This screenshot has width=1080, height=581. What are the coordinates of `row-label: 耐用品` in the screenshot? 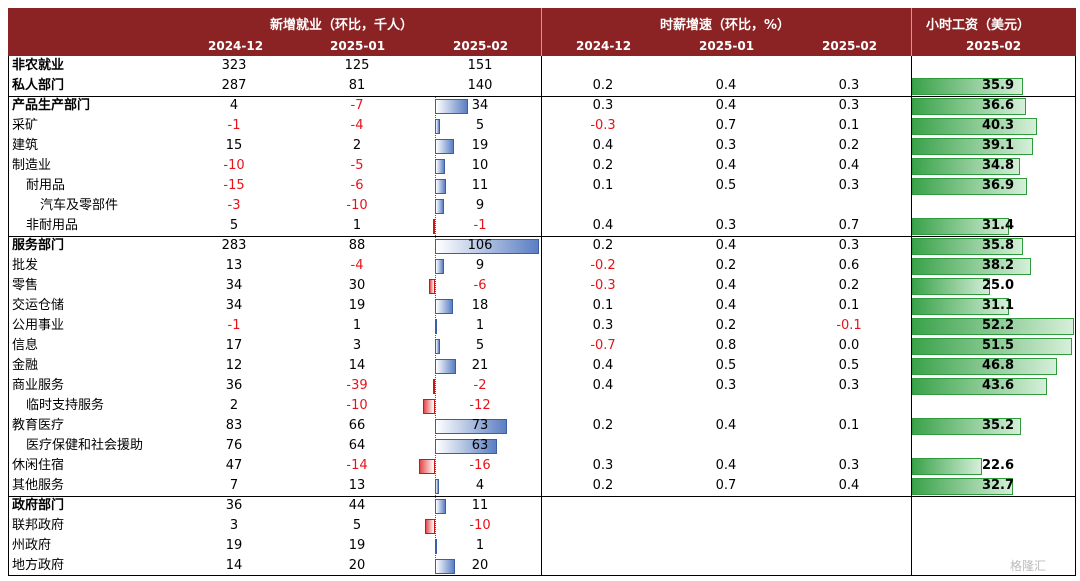 It's located at (46, 185).